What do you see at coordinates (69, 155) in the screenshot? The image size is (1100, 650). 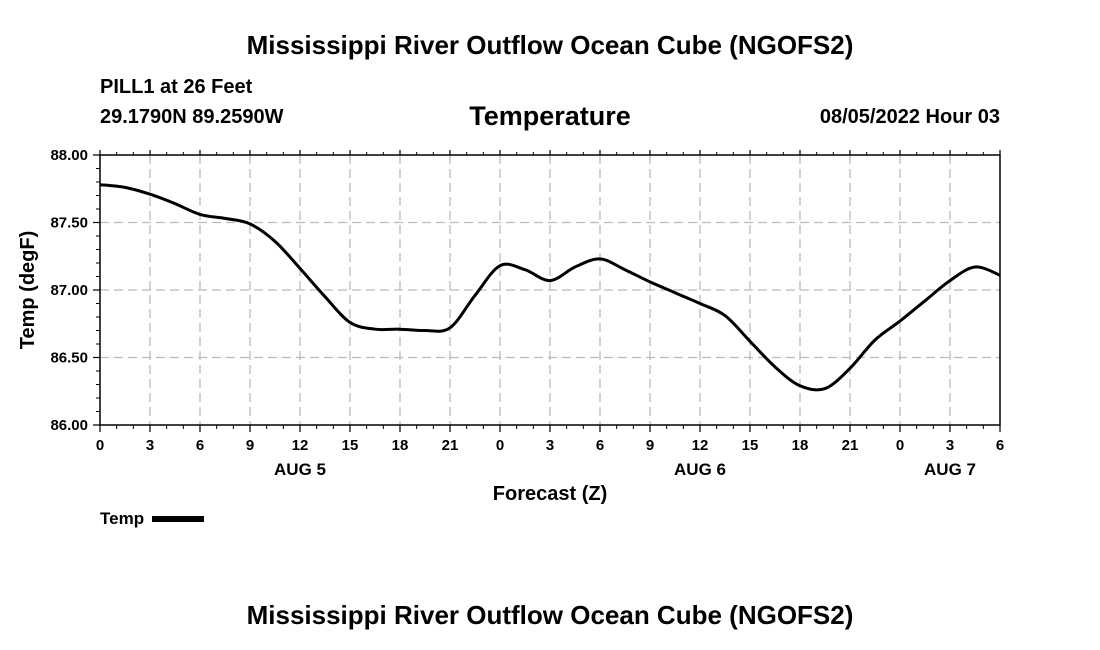 I see `y-tick-label: 88.00` at bounding box center [69, 155].